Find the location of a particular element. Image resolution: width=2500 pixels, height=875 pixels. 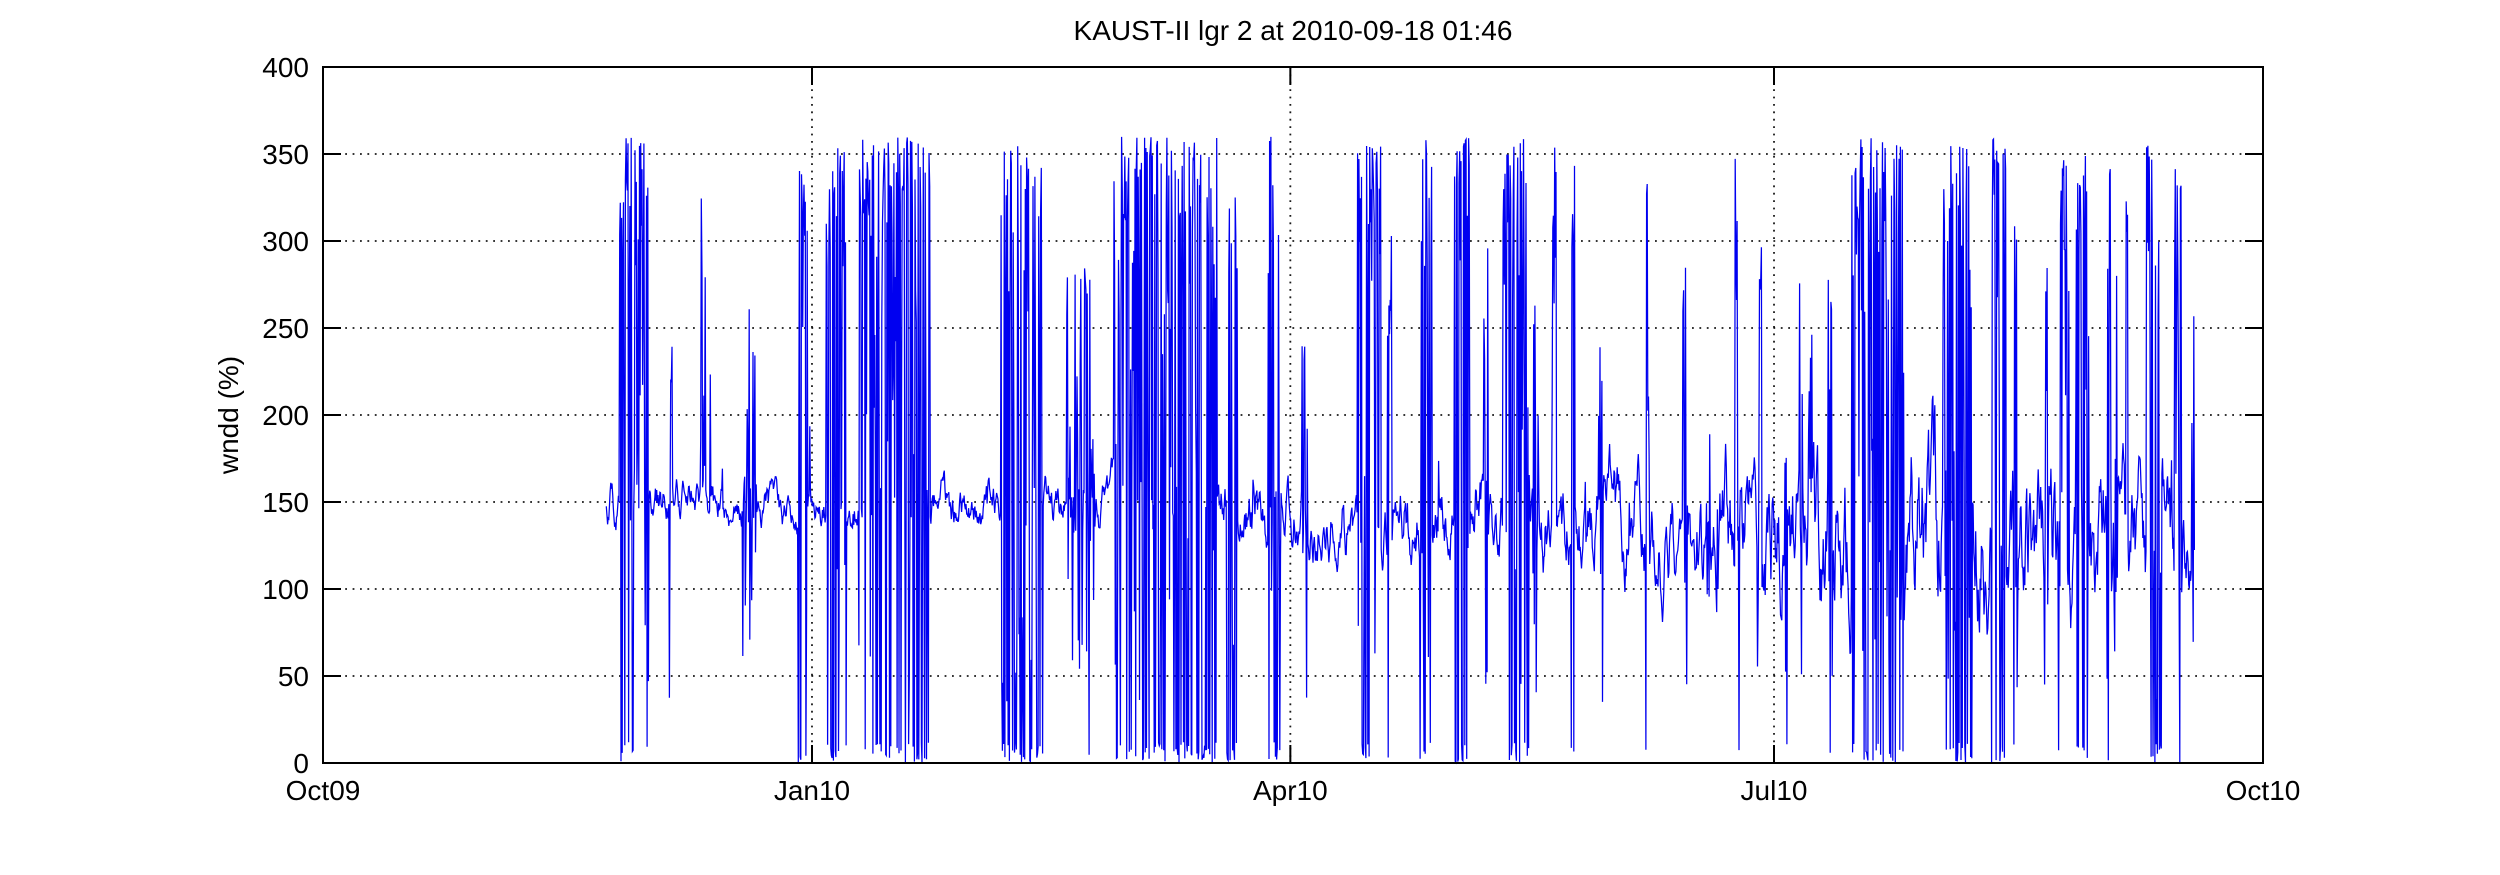

y-tick-label: 400 is located at coordinates (285, 67).